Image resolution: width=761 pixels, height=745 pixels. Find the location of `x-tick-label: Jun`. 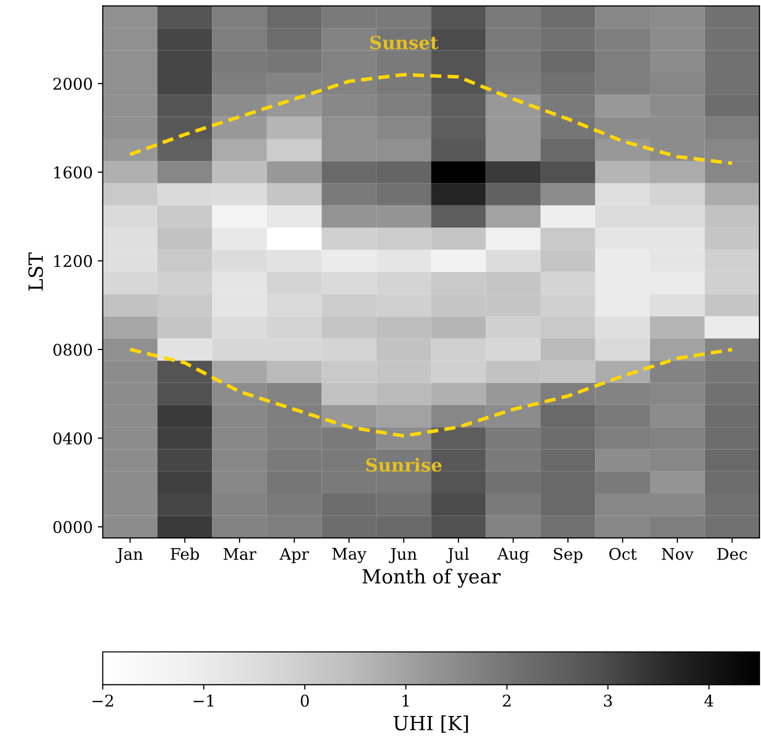

x-tick-label: Jun is located at coordinates (402, 556).